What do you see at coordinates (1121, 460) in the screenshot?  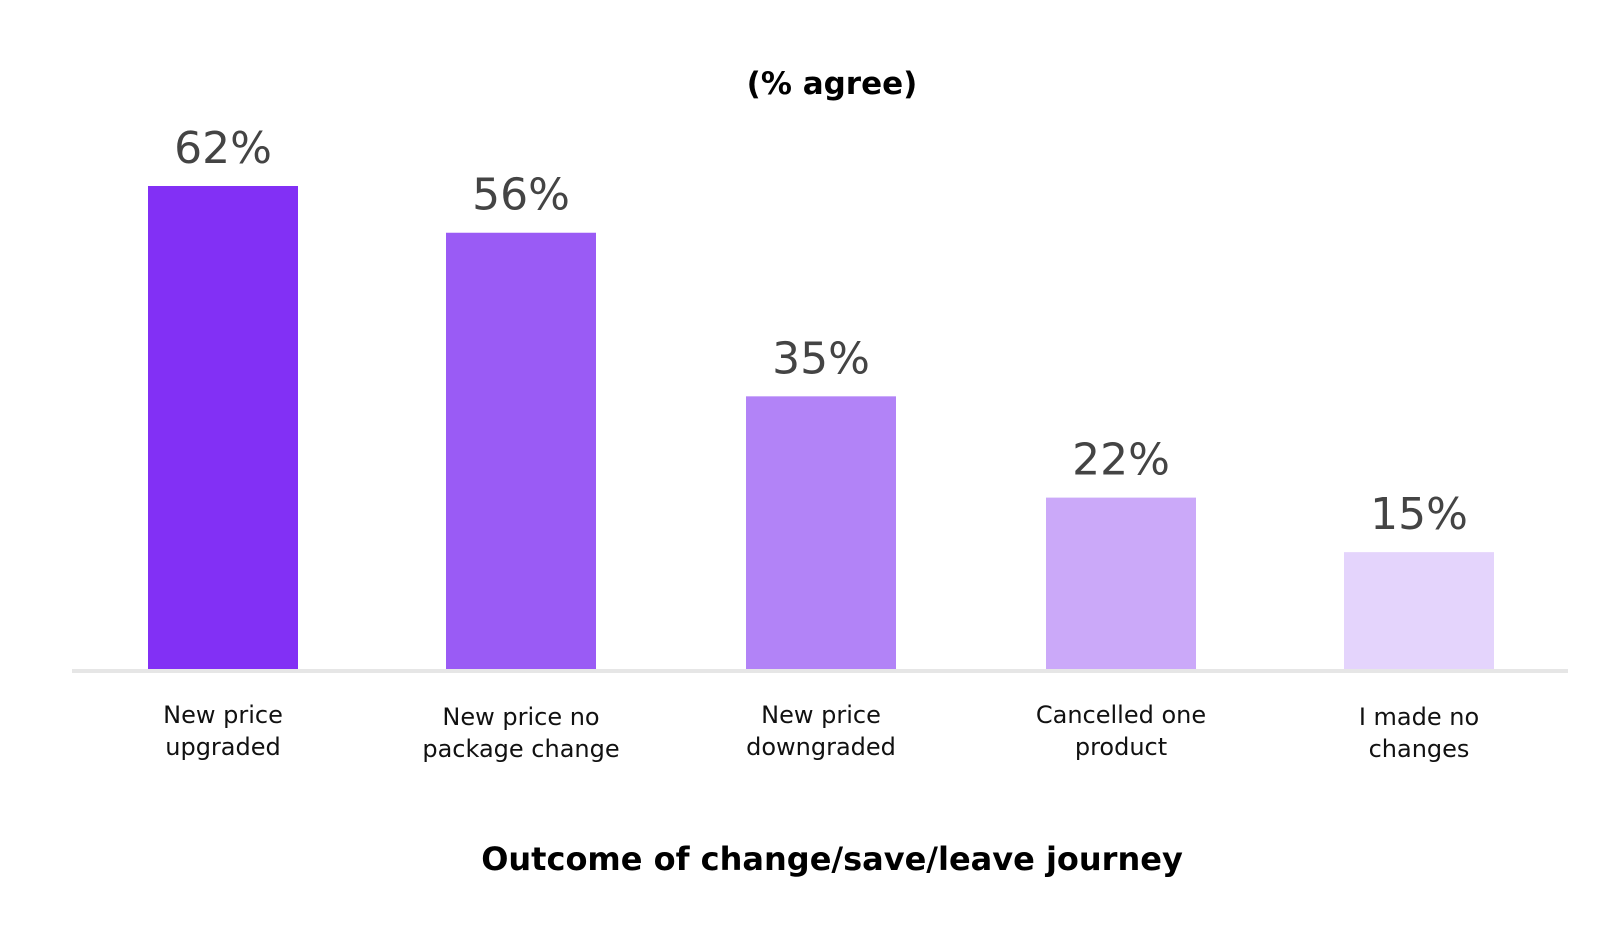 I see `bar-value-label-4: 22%` at bounding box center [1121, 460].